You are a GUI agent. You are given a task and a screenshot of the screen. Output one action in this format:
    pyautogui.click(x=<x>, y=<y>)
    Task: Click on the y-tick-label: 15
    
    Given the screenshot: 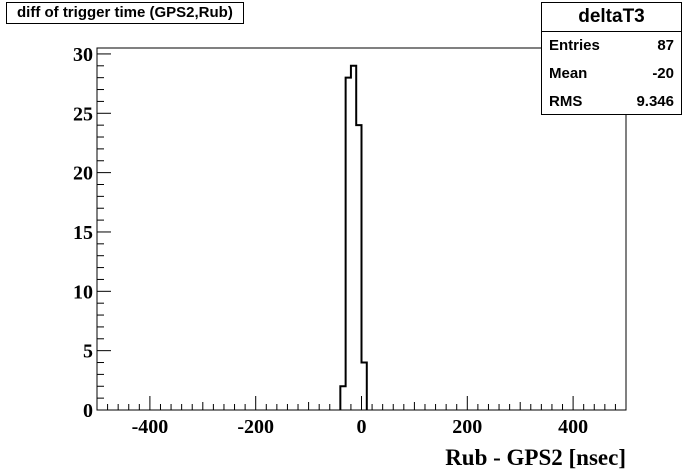 What is the action you would take?
    pyautogui.click(x=83, y=233)
    